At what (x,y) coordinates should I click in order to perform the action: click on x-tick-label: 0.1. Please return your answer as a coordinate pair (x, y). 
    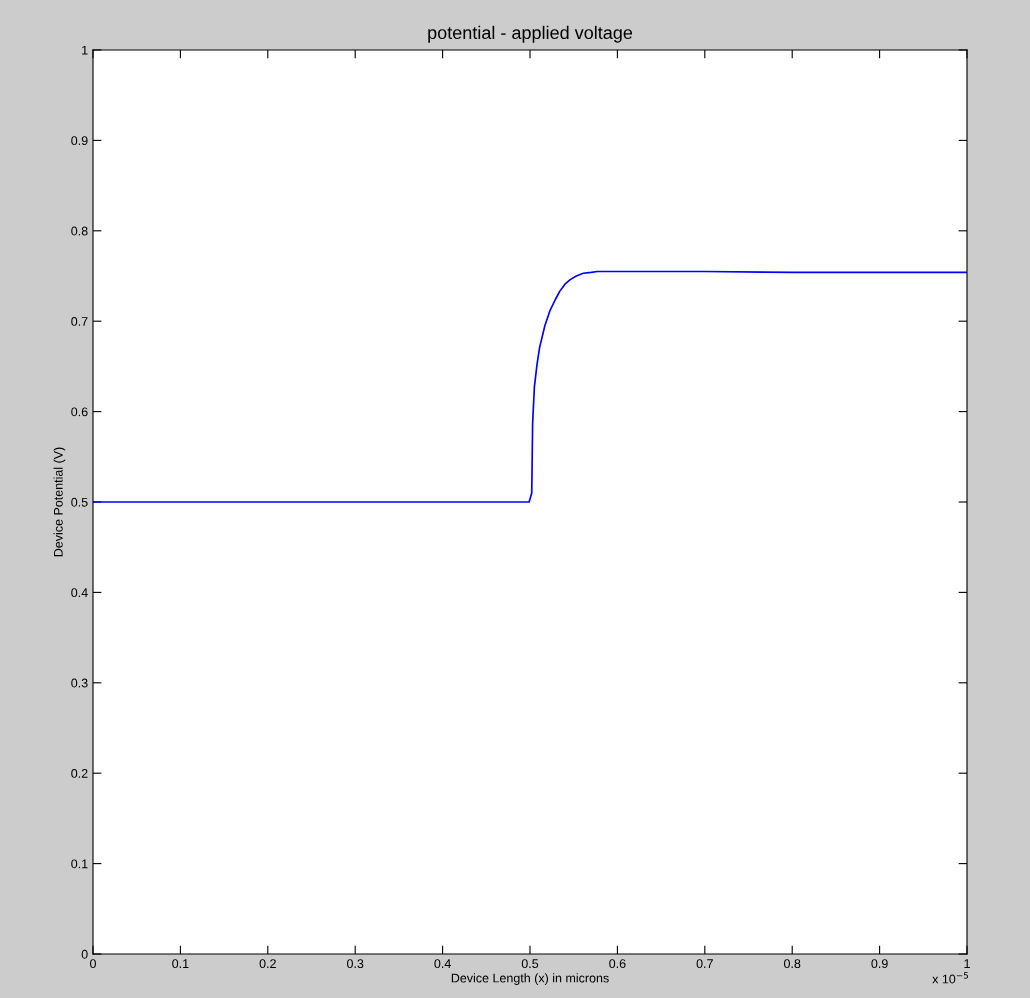
    Looking at the image, I should click on (180, 964).